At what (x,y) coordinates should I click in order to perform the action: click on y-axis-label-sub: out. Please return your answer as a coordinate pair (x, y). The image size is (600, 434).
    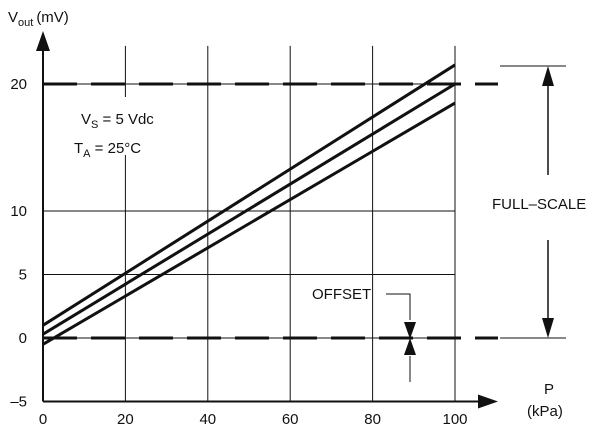
    Looking at the image, I should click on (25, 23).